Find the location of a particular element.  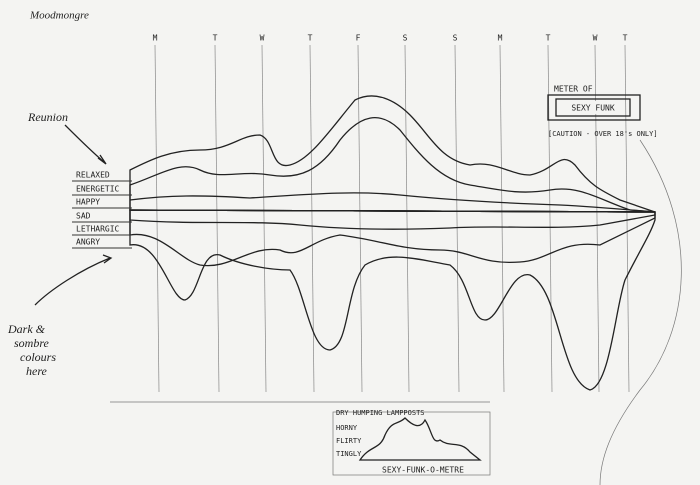

dark-note-line: sombre is located at coordinates (32, 343).